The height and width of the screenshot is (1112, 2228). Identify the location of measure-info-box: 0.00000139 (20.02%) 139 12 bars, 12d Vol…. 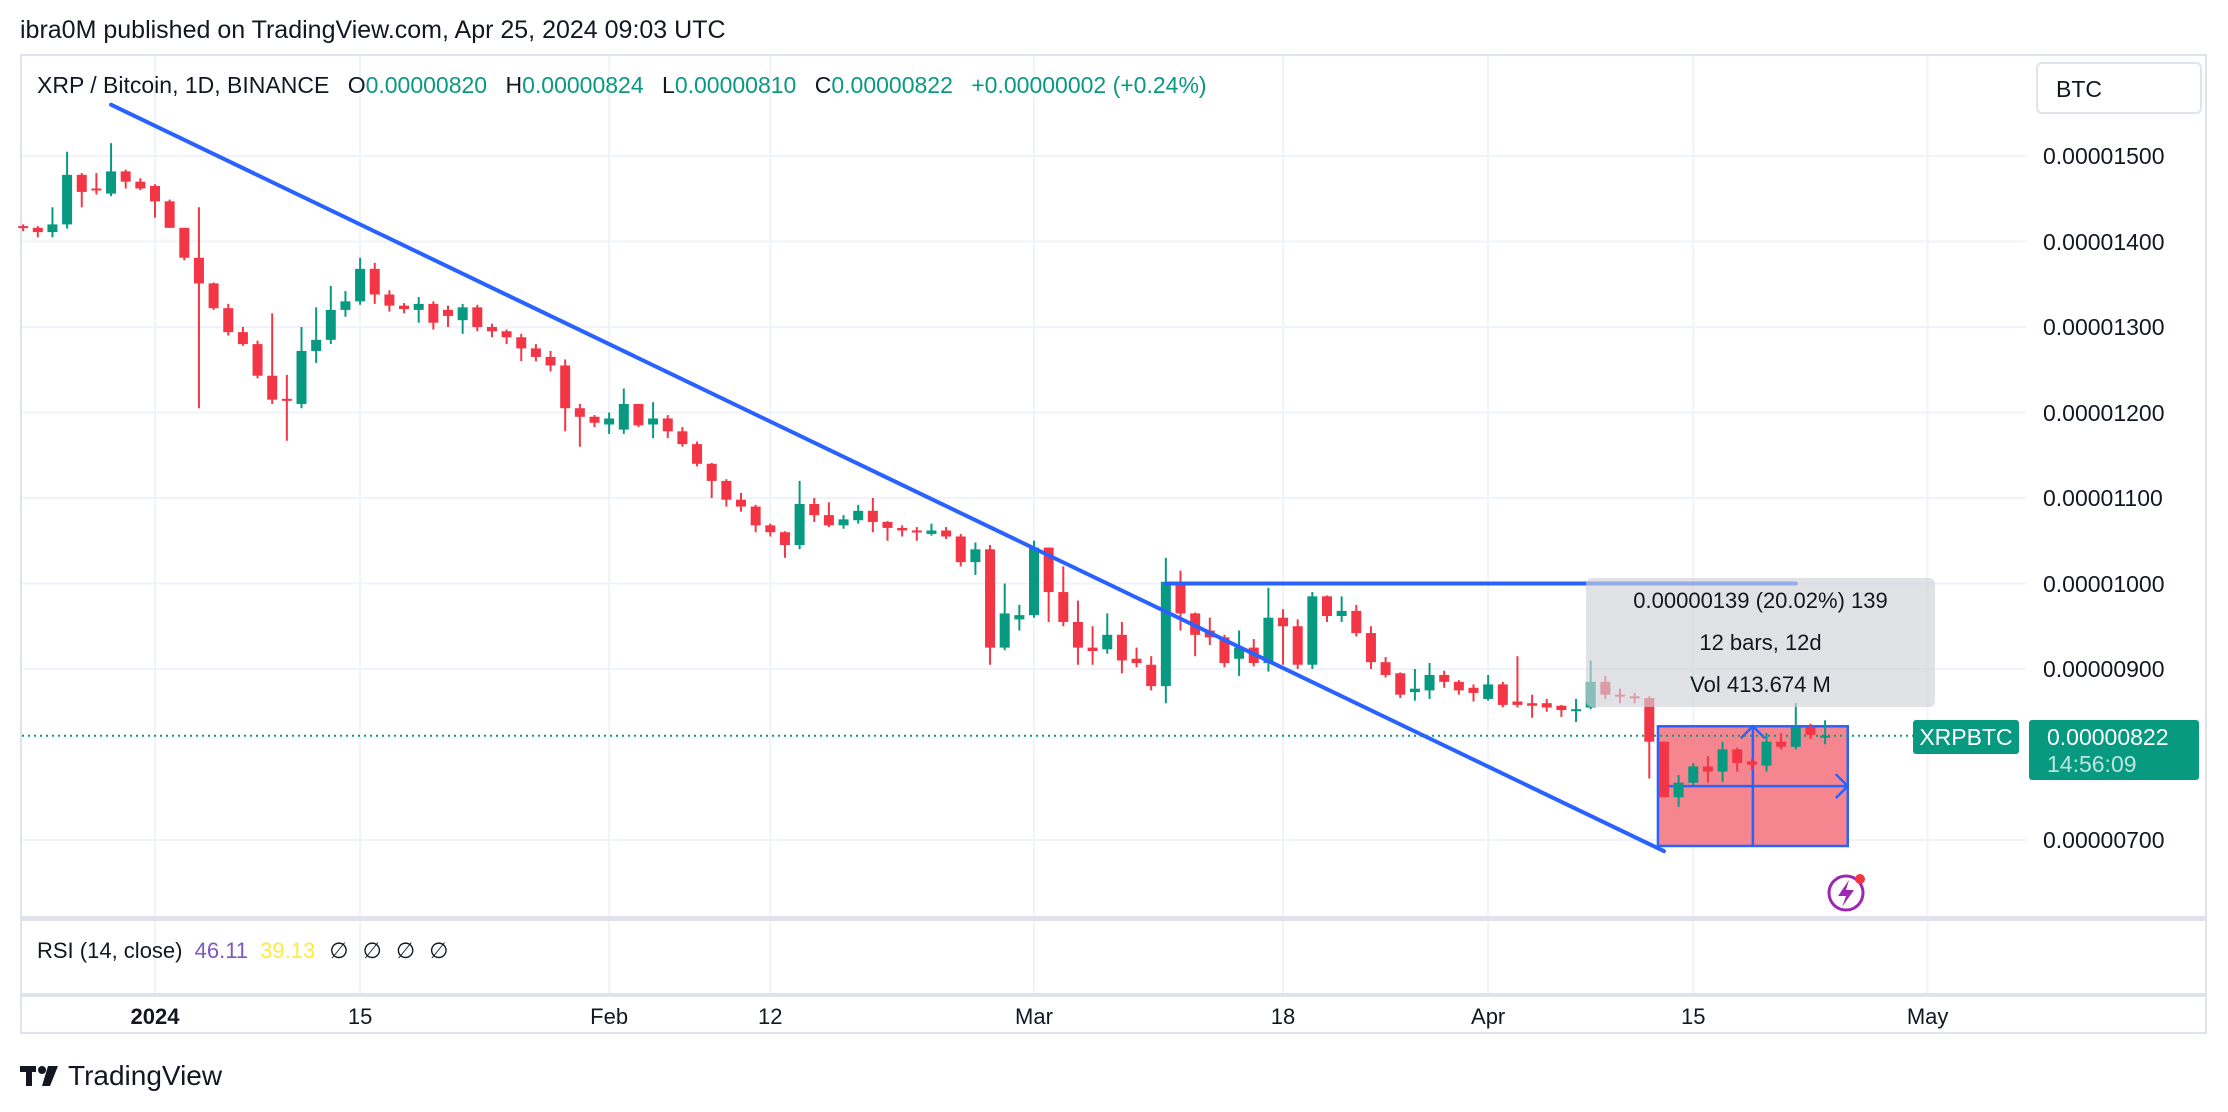
(1760, 642).